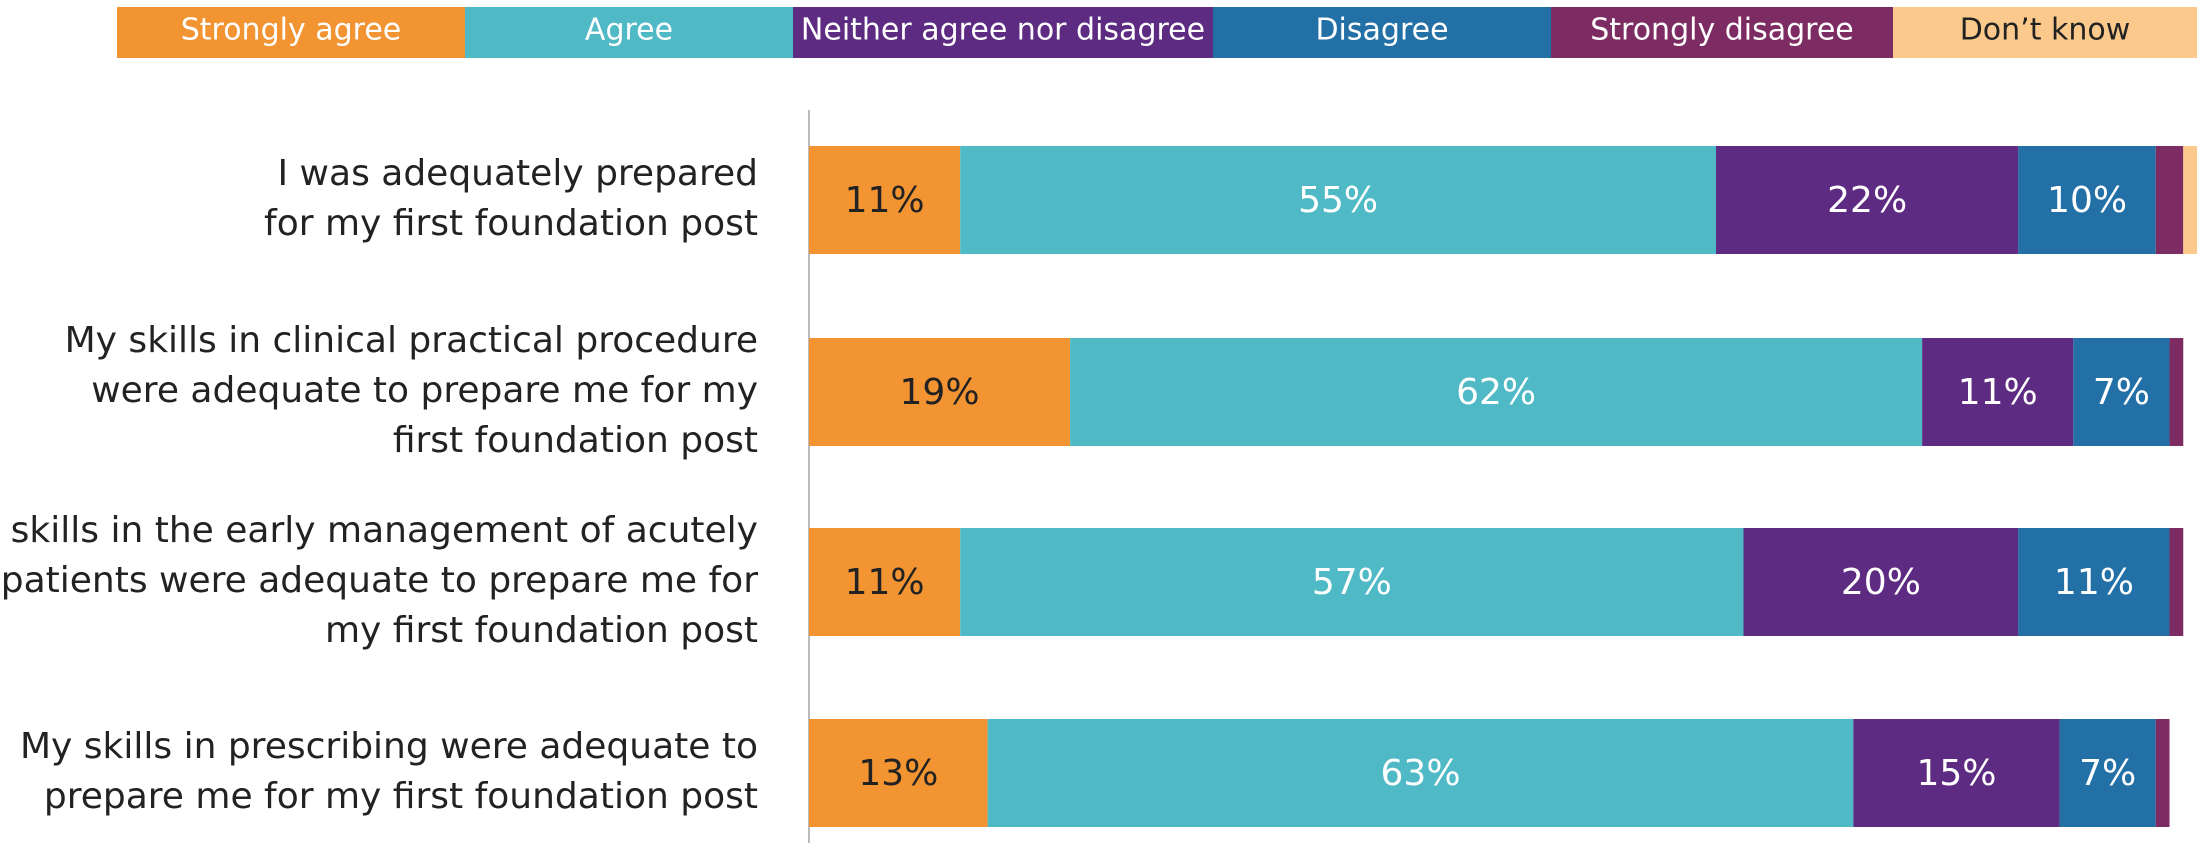 The image size is (2201, 843). I want to click on legend-label: Agree, so click(629, 30).